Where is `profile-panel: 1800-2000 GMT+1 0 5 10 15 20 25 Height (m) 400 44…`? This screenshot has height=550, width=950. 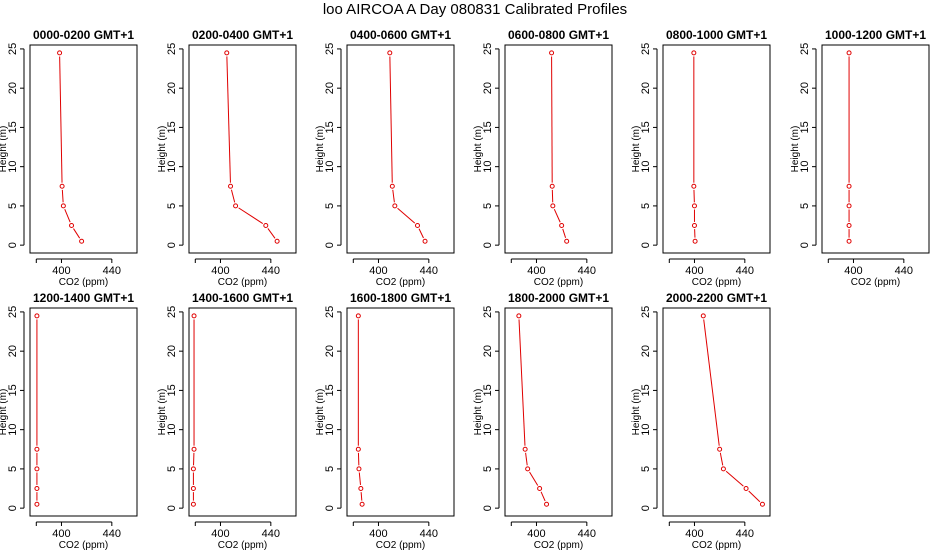 profile-panel: 1800-2000 GMT+1 0 5 10 15 20 25 Height (m) 400 44… is located at coordinates (543, 420).